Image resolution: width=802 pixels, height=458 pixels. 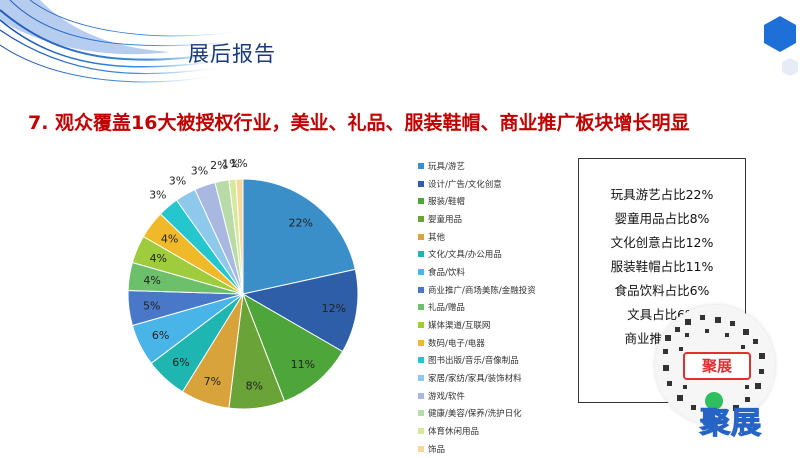 What do you see at coordinates (254, 385) in the screenshot?
I see `pie-data-label-4: 8%` at bounding box center [254, 385].